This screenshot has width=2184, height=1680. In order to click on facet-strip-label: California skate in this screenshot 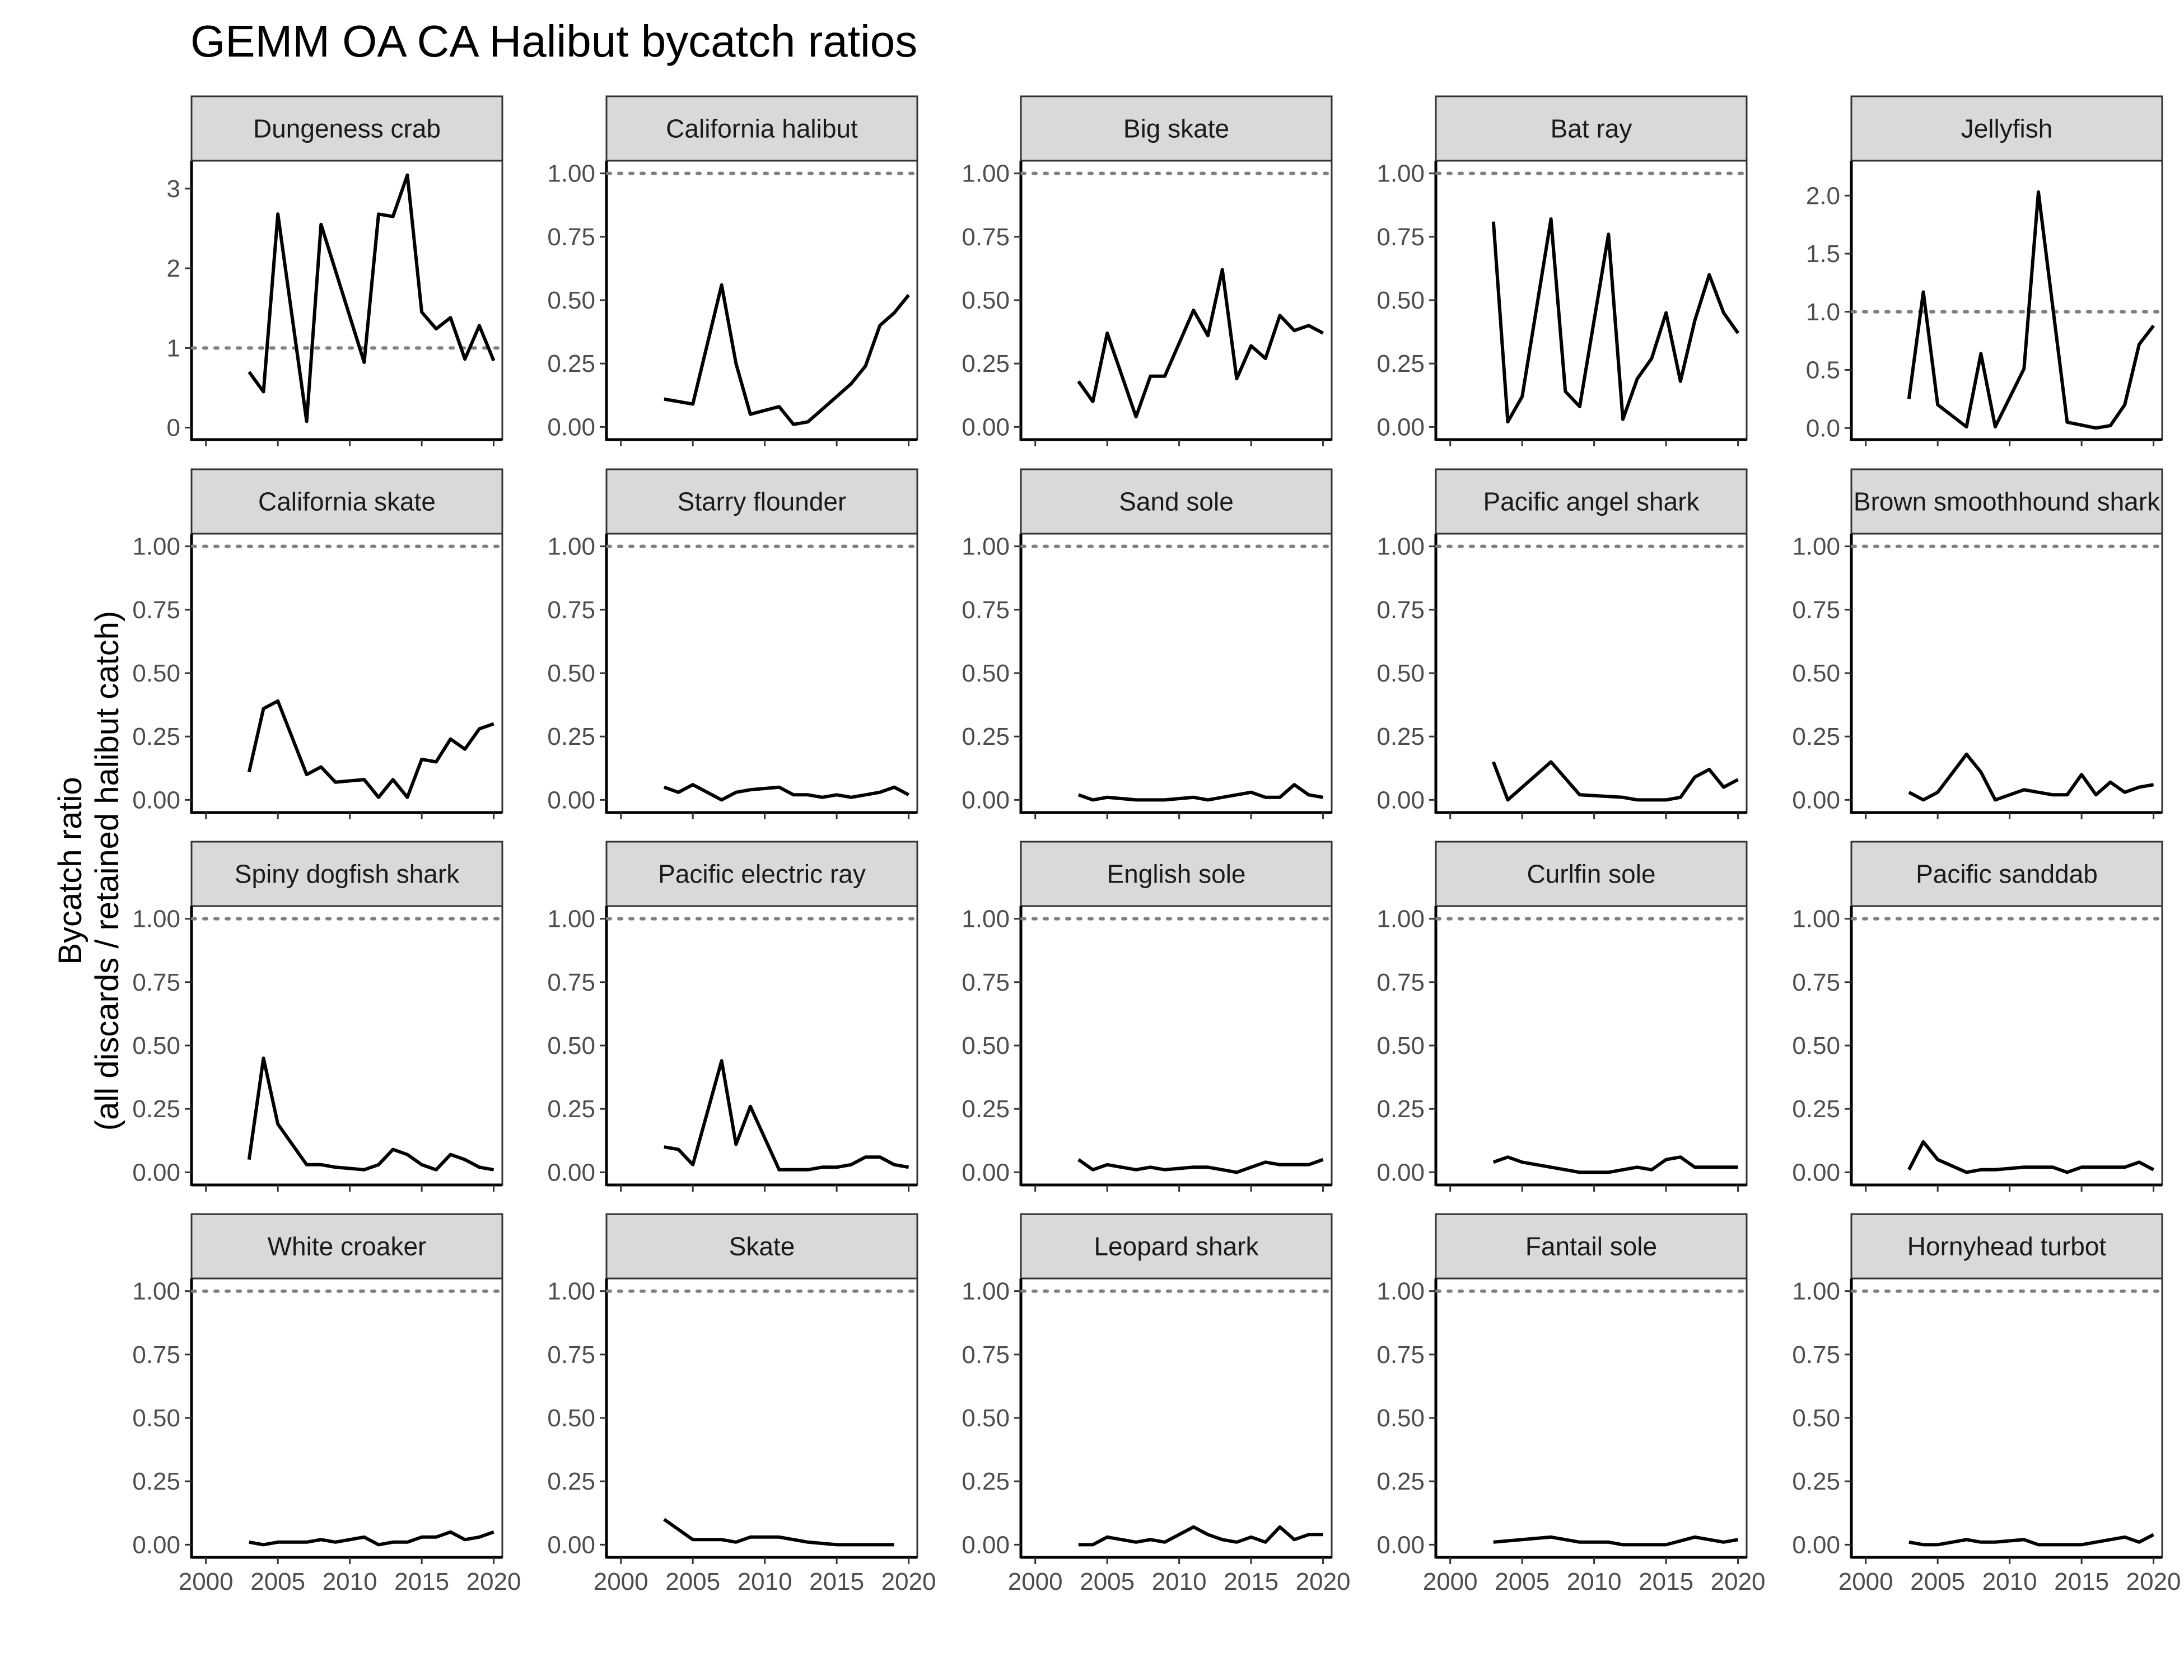, I will do `click(347, 502)`.